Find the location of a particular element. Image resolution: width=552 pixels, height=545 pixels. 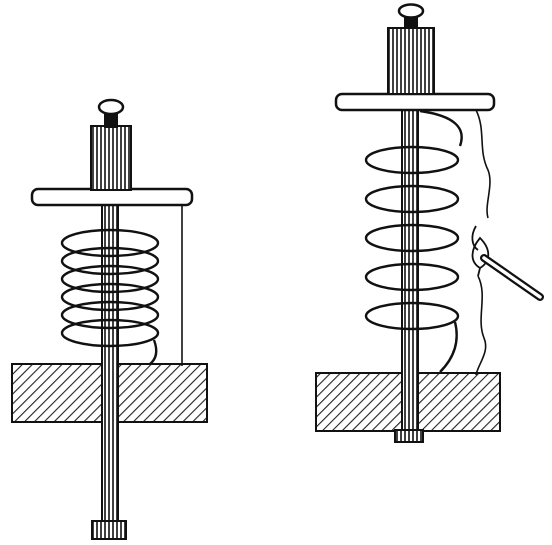

left-crossbar is located at coordinates (112, 197).